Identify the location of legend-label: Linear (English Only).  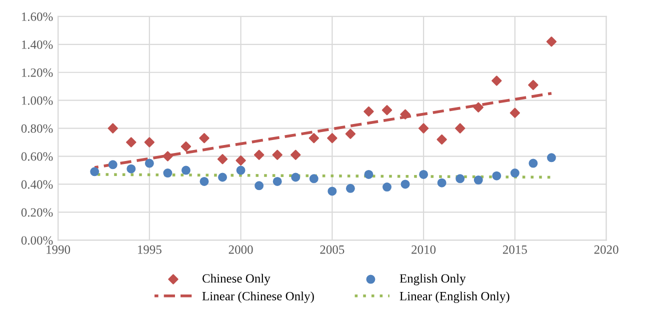
(455, 297).